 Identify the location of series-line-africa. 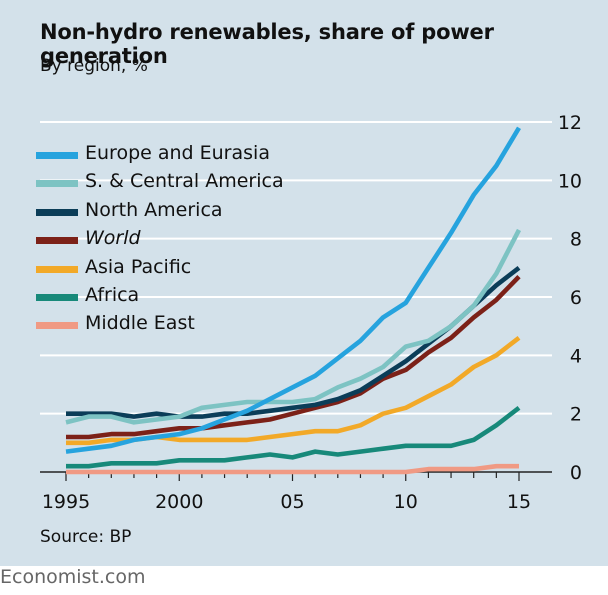
(293, 437).